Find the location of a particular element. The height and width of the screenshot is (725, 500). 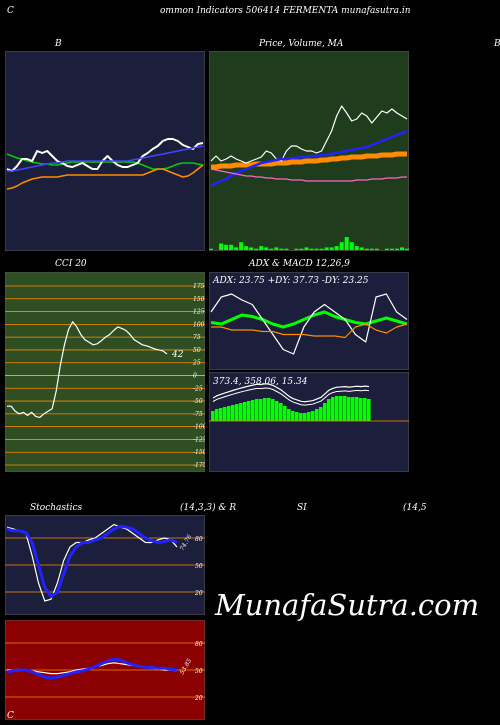

stoch-tick-label: 50 is located at coordinates (199, 566).